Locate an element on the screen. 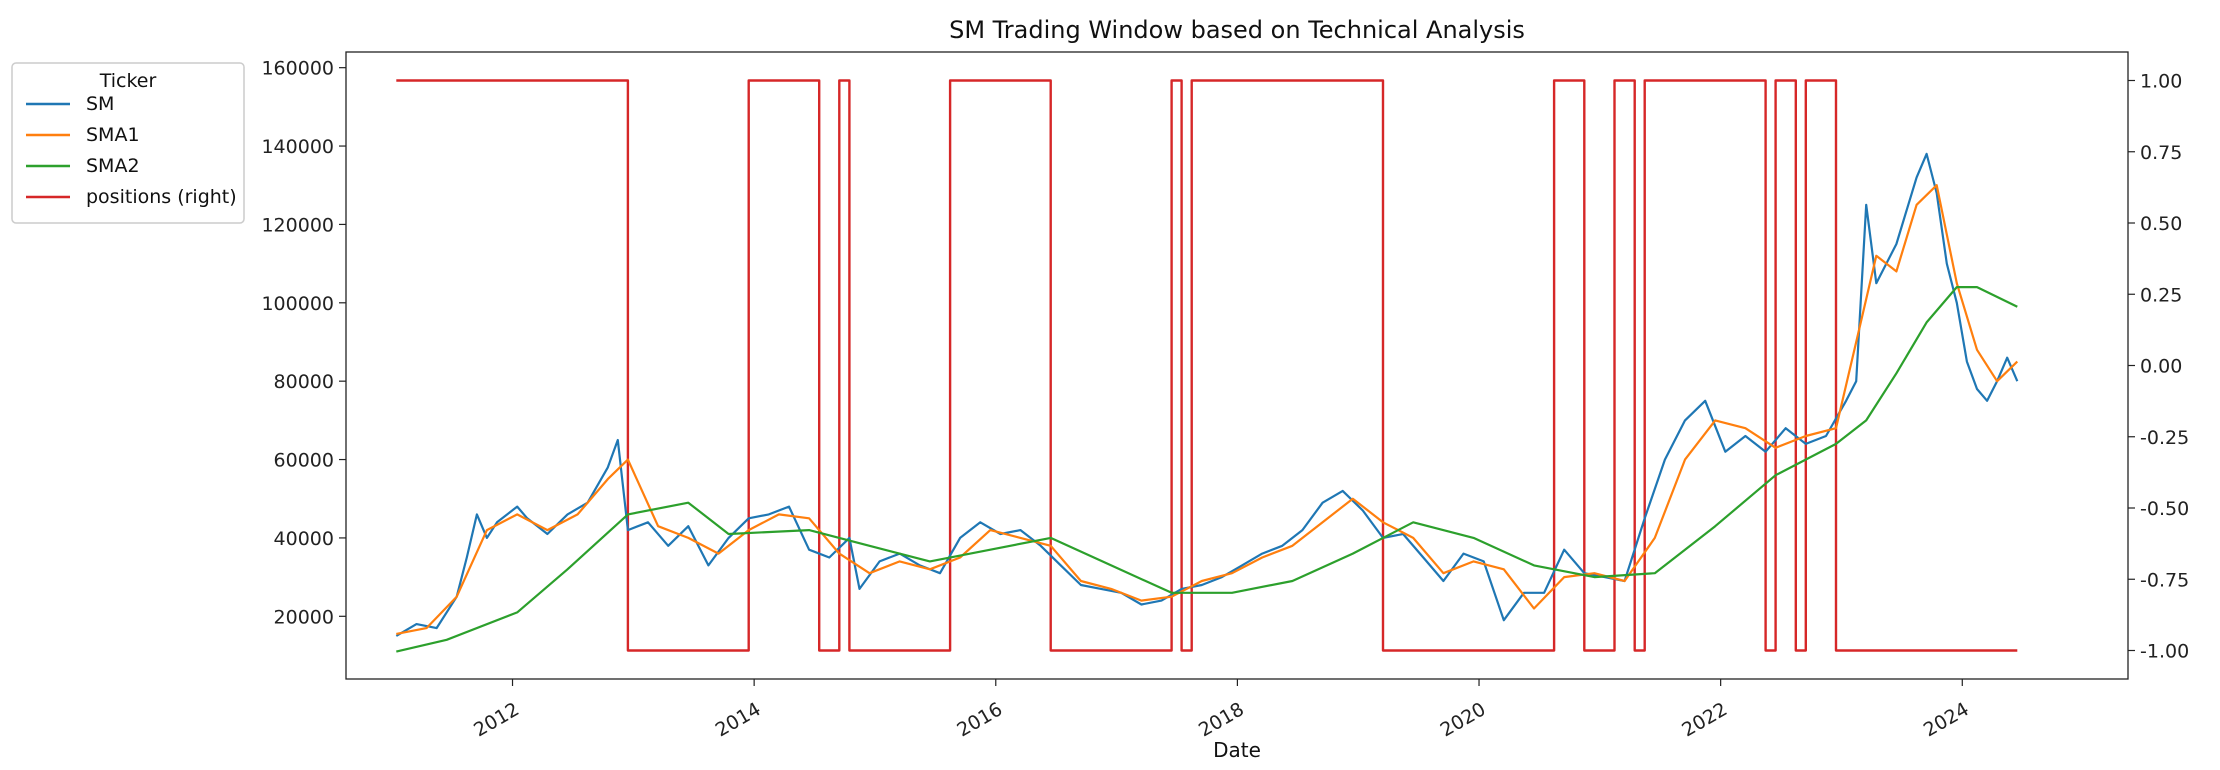 This screenshot has width=2220, height=770. y2-tick-label: 0.25 is located at coordinates (2161, 295).